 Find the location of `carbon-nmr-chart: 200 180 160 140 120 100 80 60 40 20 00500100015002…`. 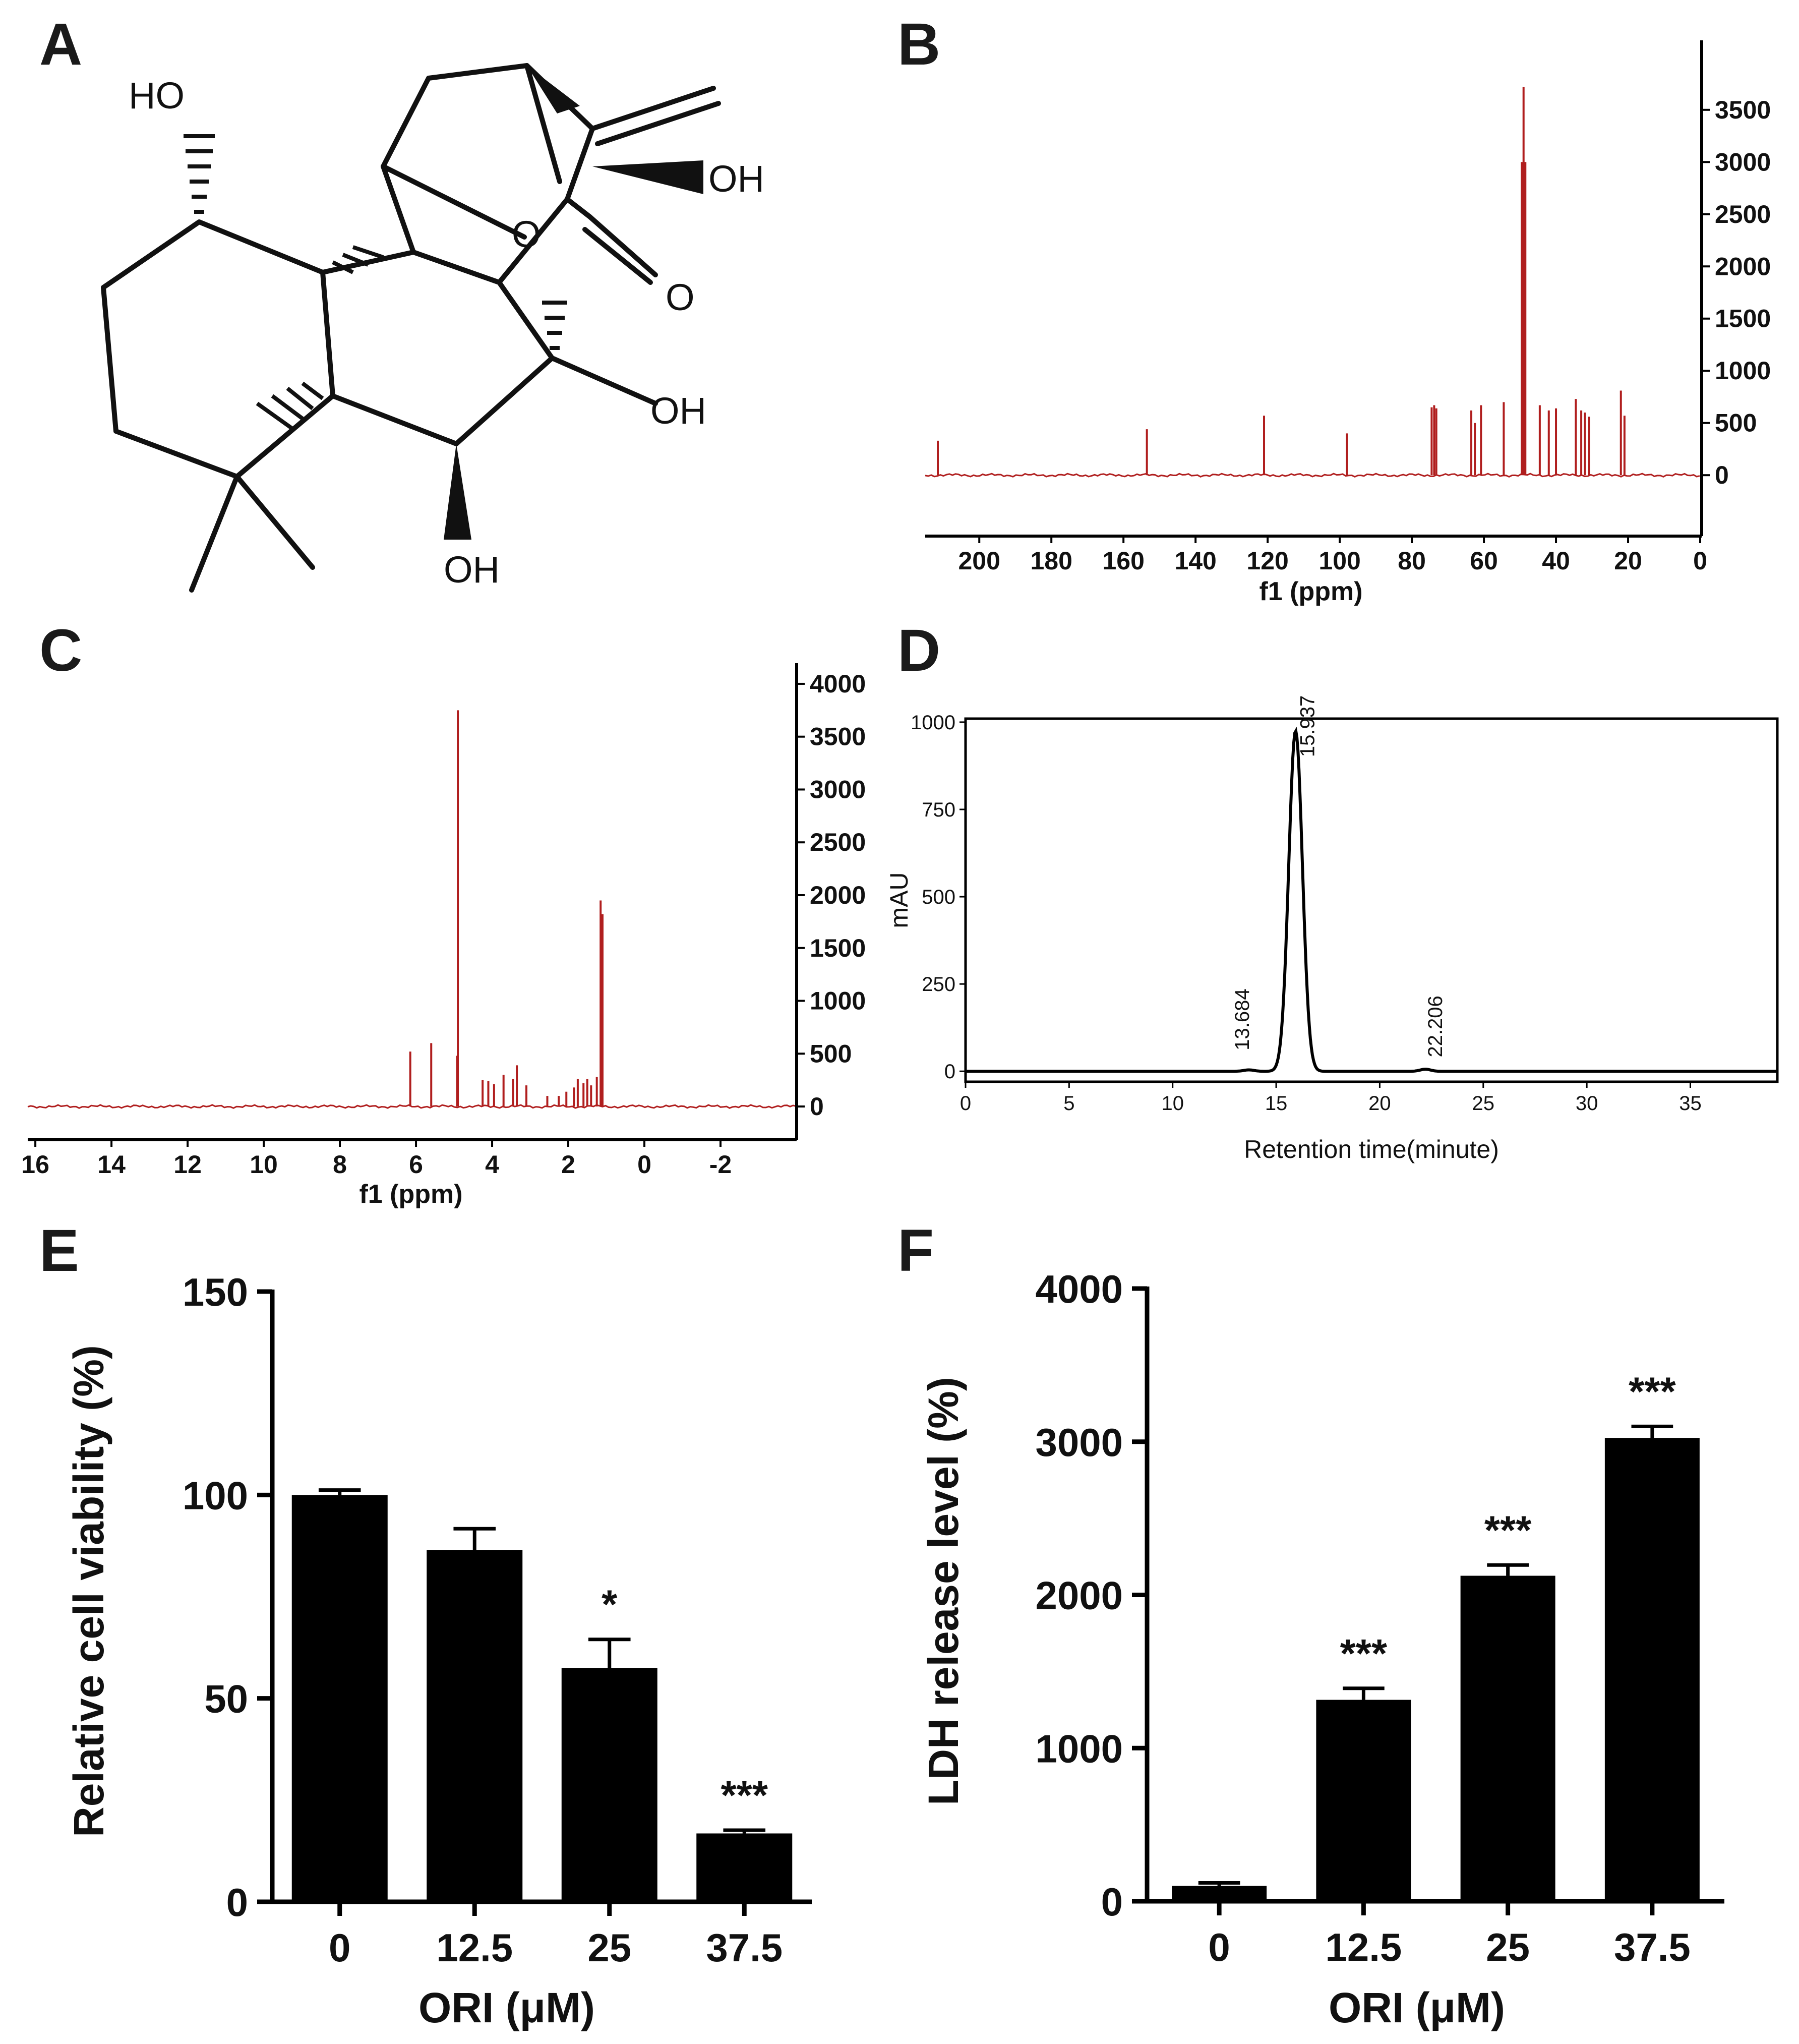

carbon-nmr-chart: 200 180 160 140 120 100 80 60 40 20 00500100015002… is located at coordinates (1348, 323).